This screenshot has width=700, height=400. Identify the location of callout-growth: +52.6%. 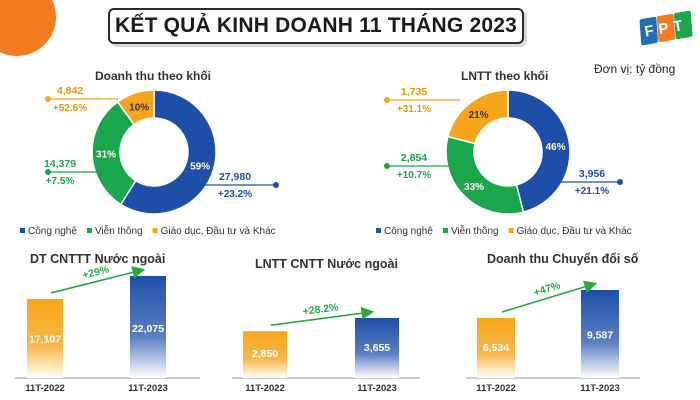
(70, 108).